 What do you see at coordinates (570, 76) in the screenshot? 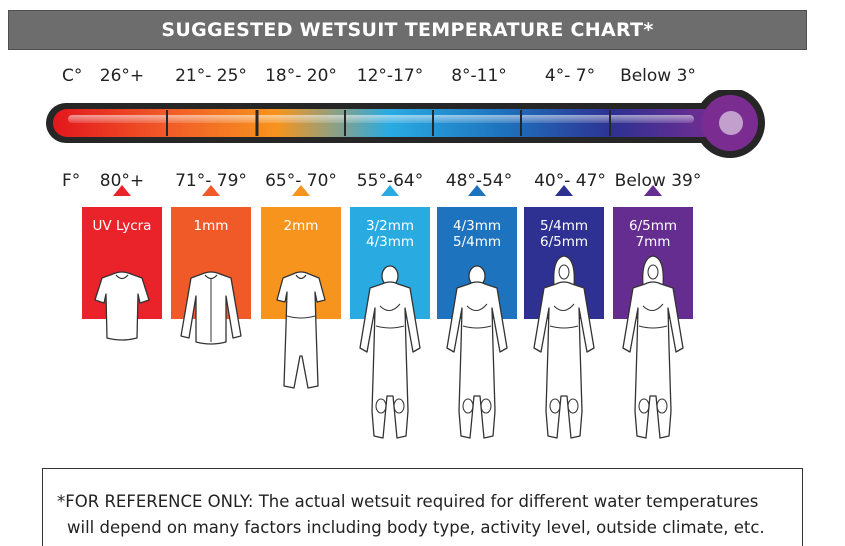
I see `celsius-range-6: 4°- 7°` at bounding box center [570, 76].